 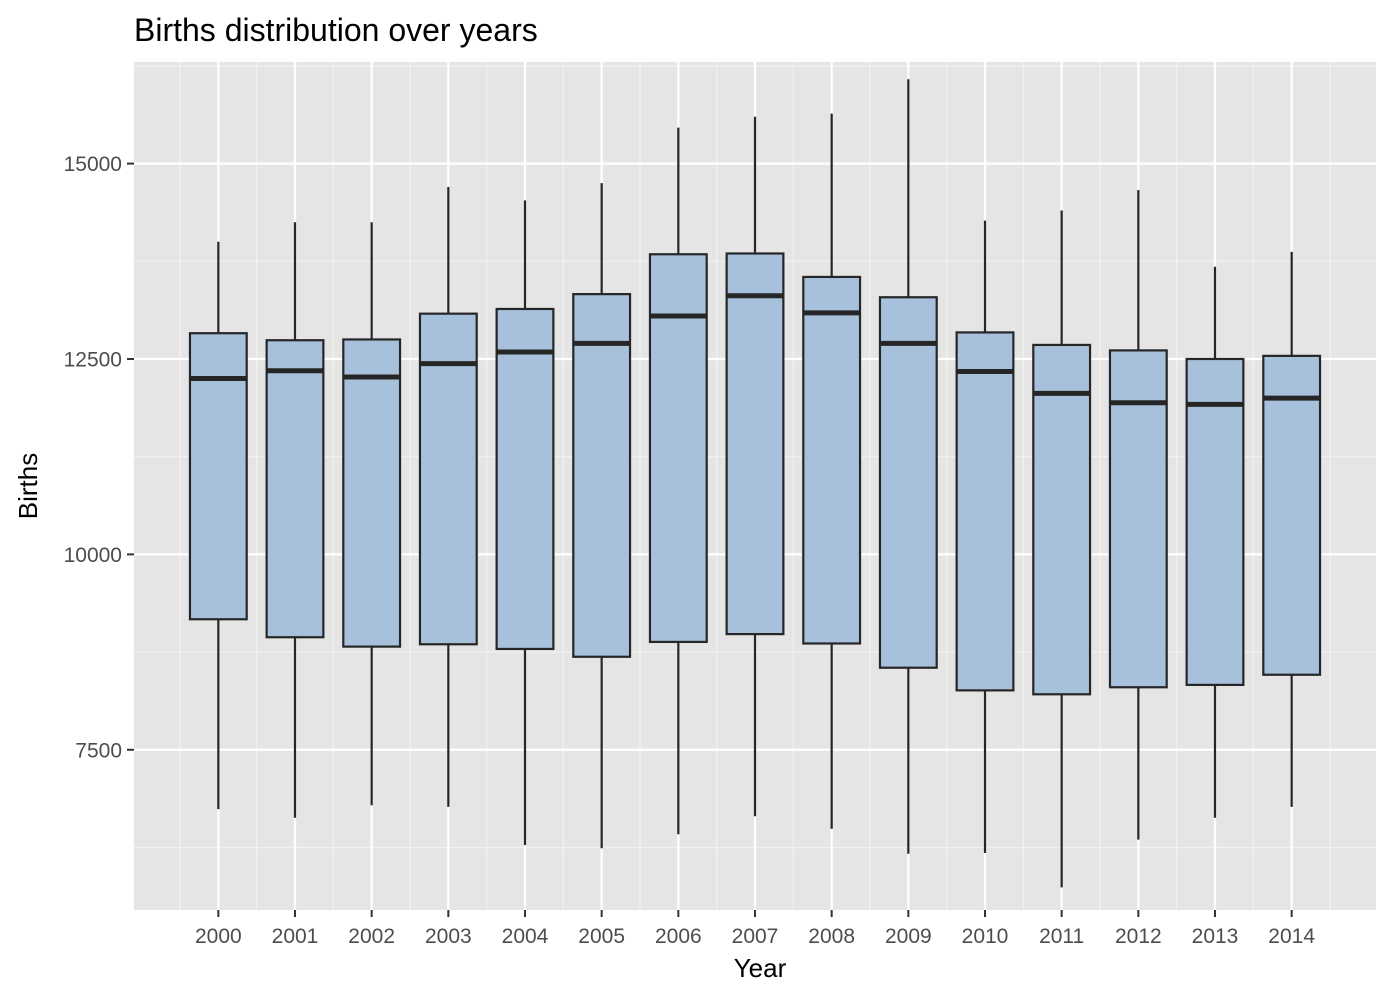 I want to click on y-tick-label: 15000, so click(x=93, y=164).